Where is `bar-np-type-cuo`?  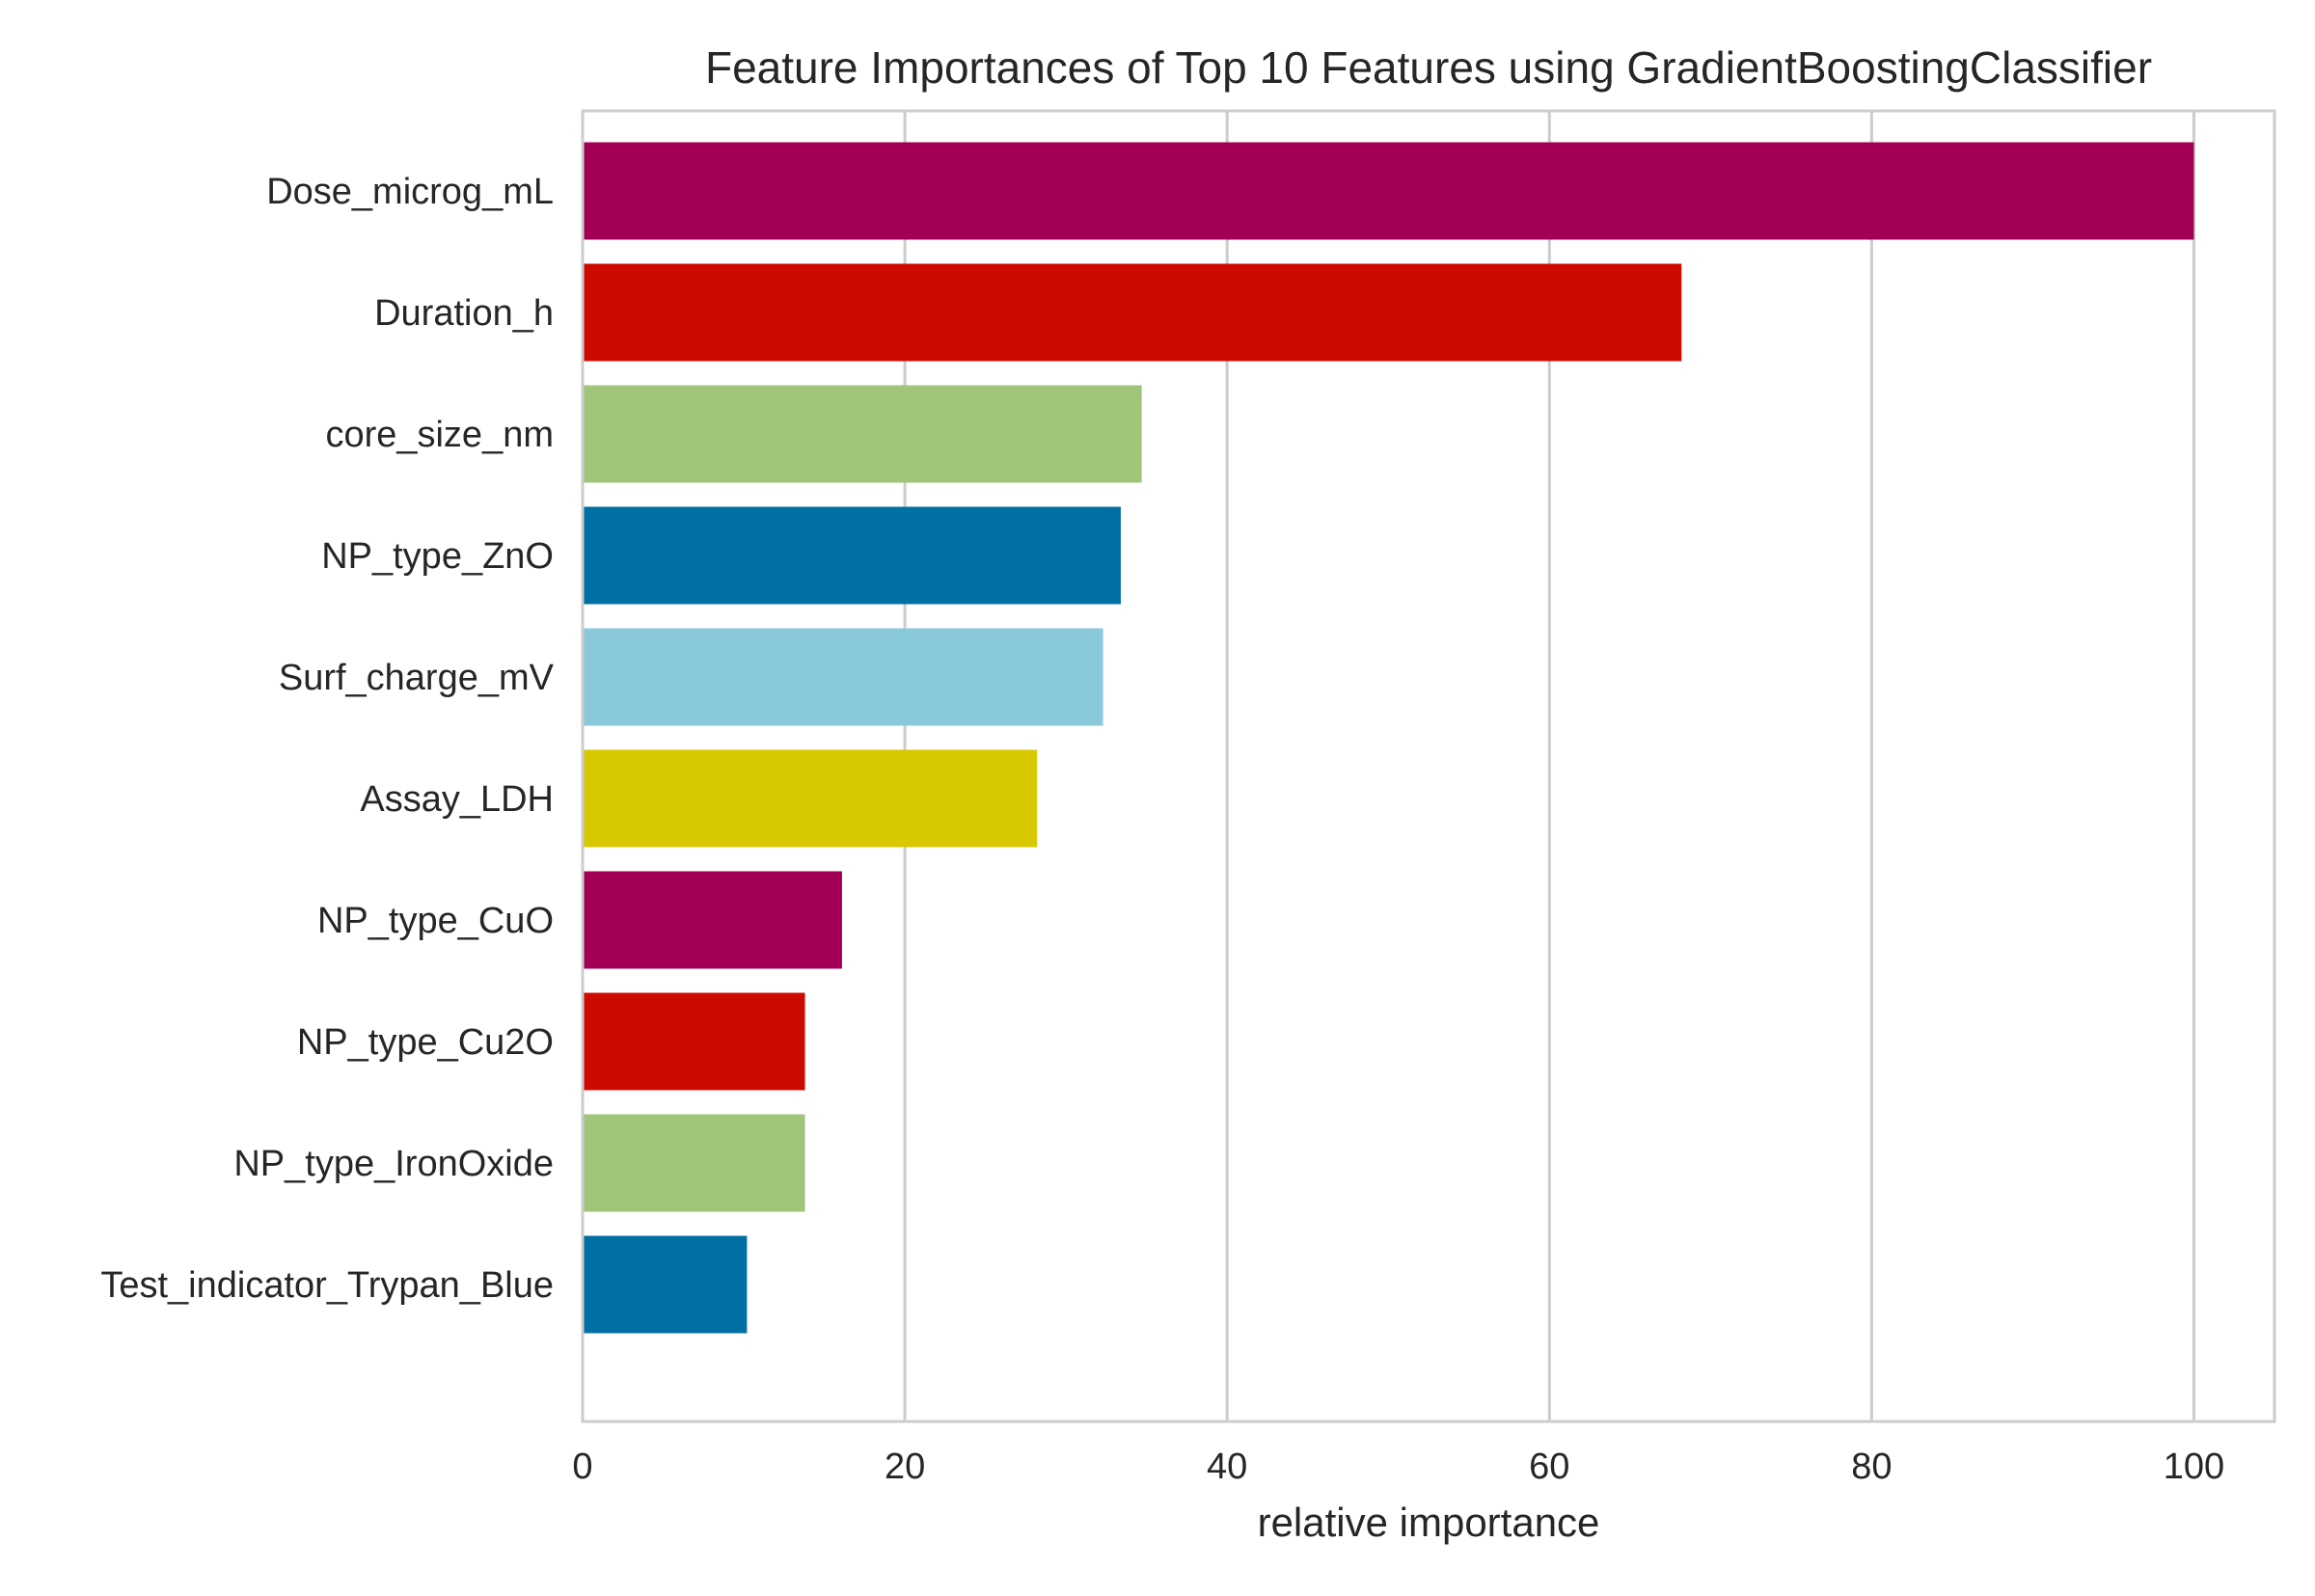
bar-np-type-cuo is located at coordinates (713, 920).